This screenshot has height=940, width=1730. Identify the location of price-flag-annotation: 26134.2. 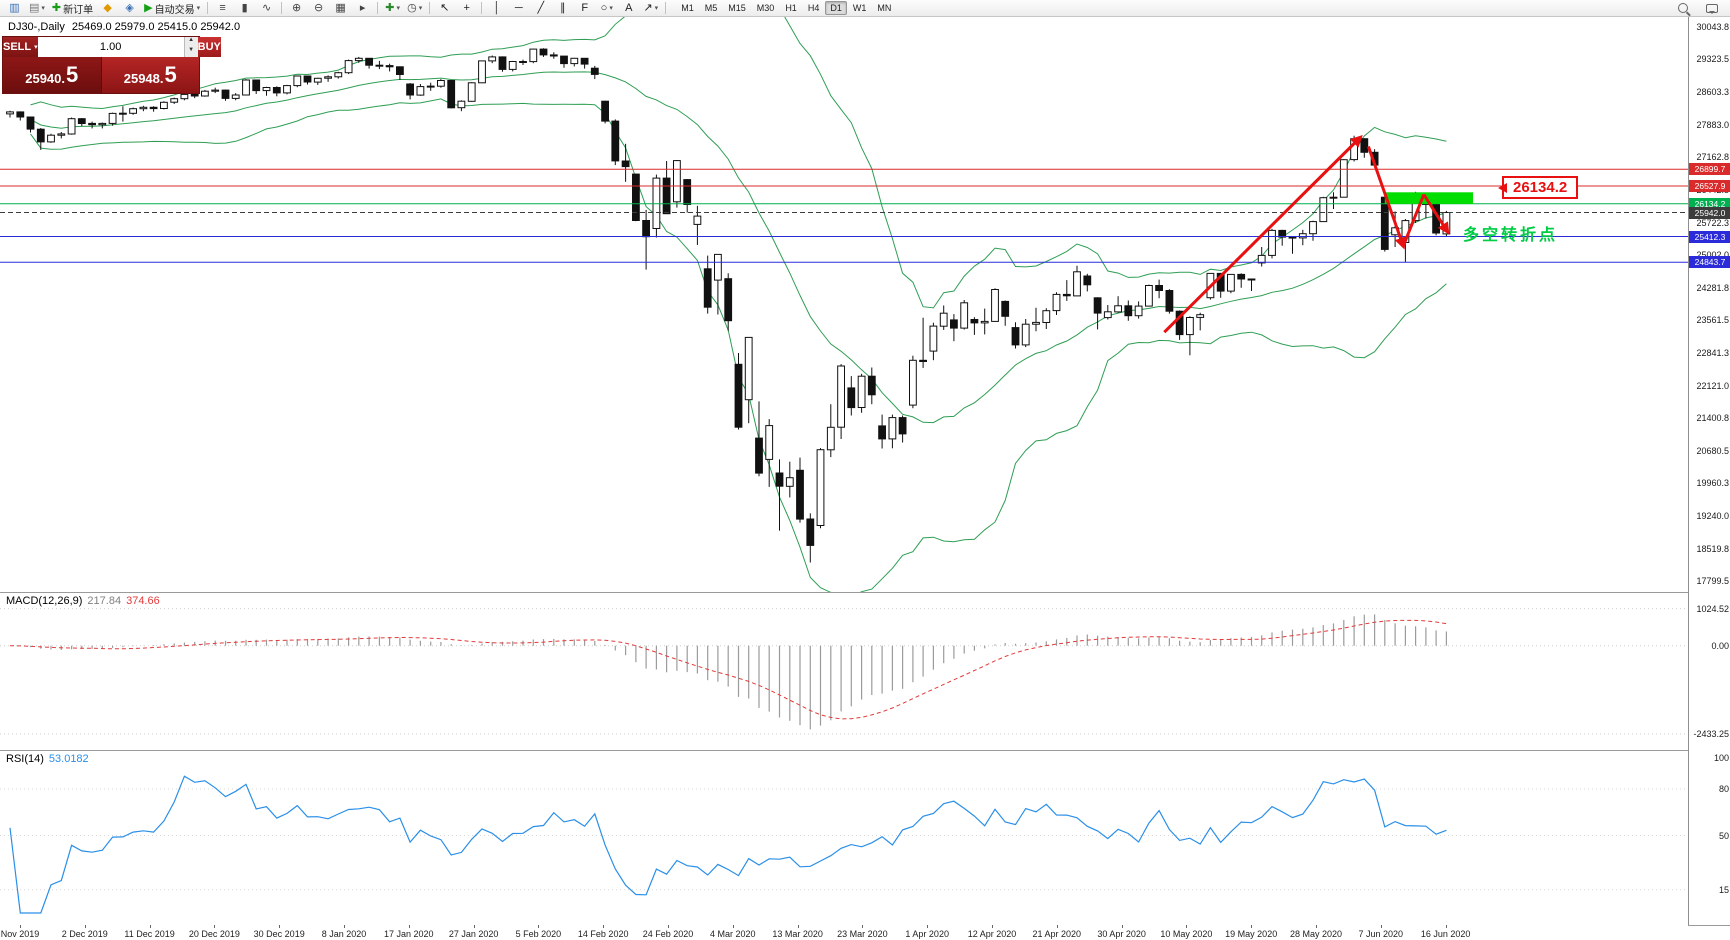
(1538, 187).